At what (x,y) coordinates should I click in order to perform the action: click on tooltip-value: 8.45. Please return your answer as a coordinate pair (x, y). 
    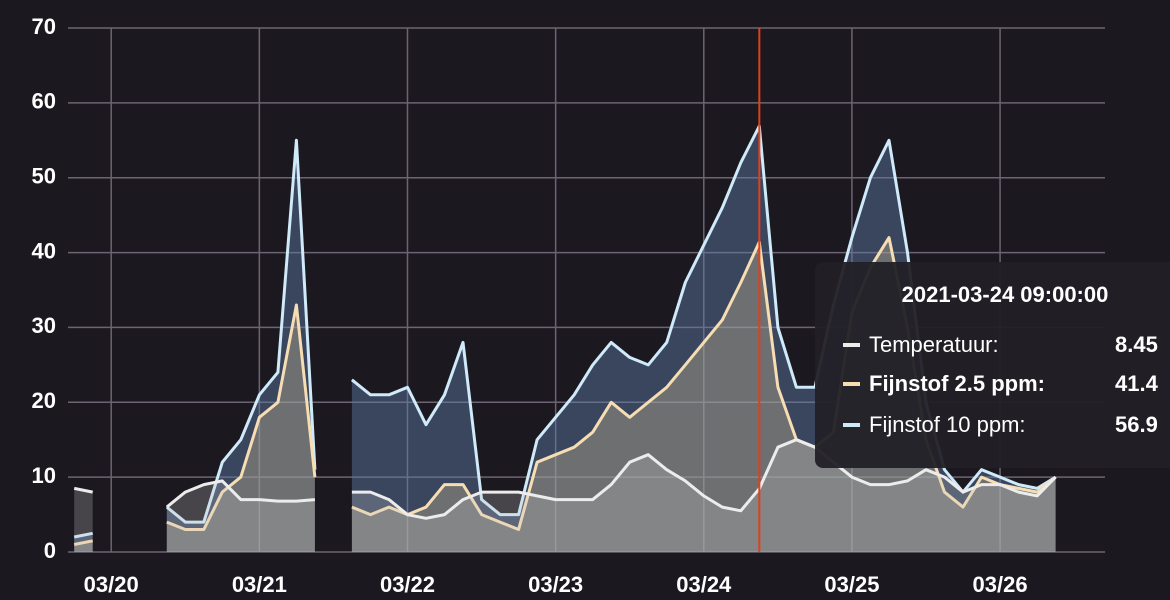
    Looking at the image, I should click on (1136, 344).